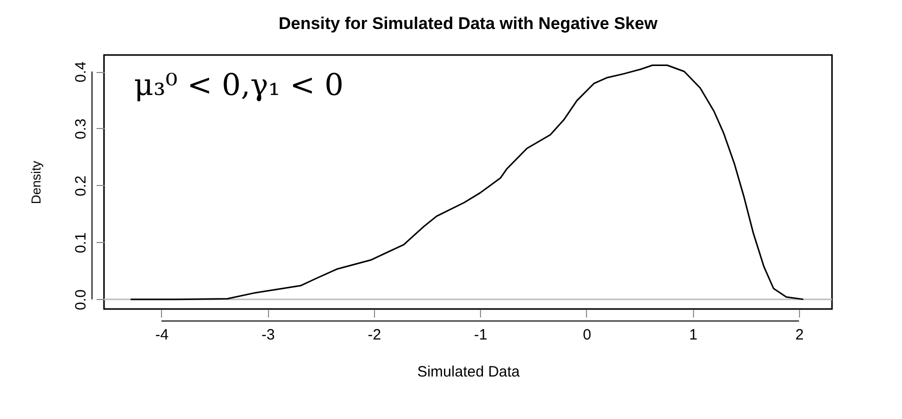 The width and height of the screenshot is (902, 419). I want to click on y-tick-label: 0.0, so click(81, 299).